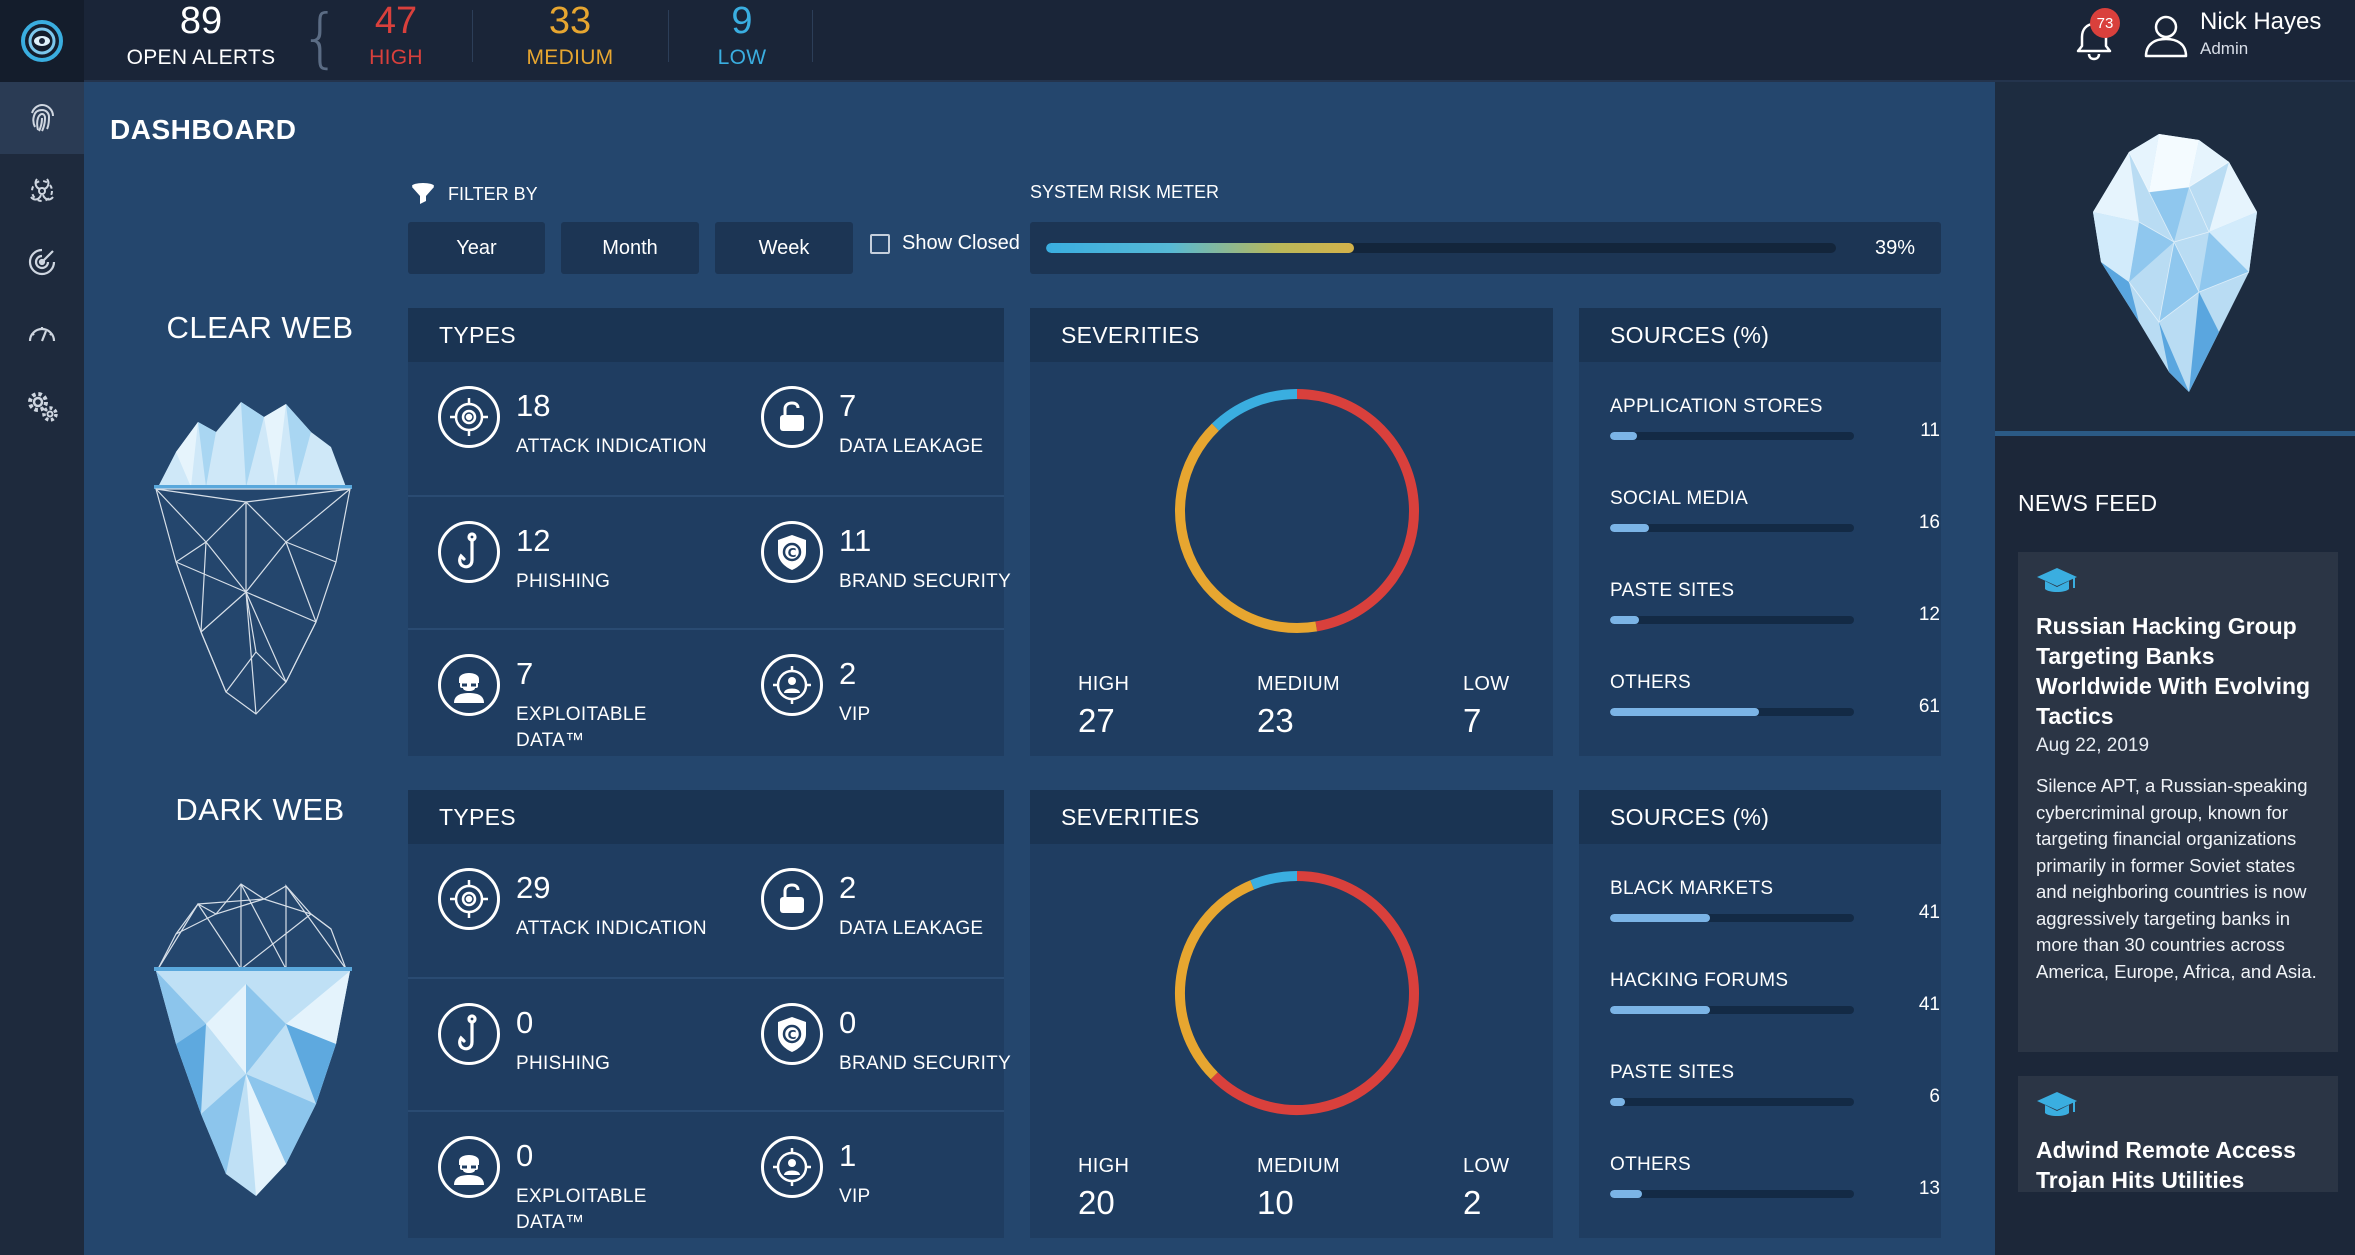  What do you see at coordinates (1472, 1202) in the screenshot?
I see `severity-low-value: 2` at bounding box center [1472, 1202].